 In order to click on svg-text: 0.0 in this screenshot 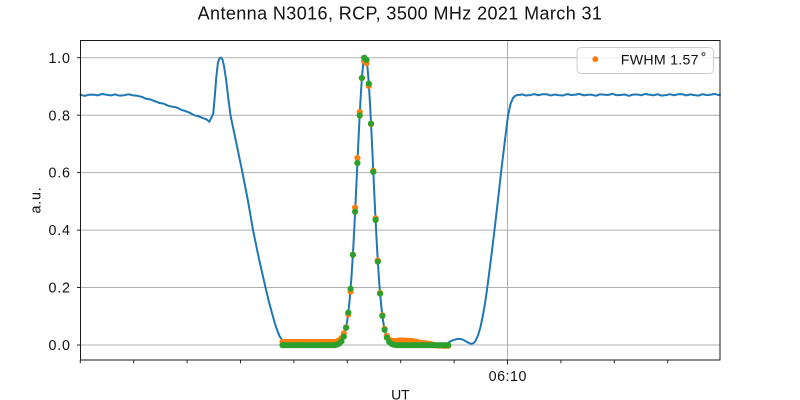, I will do `click(60, 346)`.